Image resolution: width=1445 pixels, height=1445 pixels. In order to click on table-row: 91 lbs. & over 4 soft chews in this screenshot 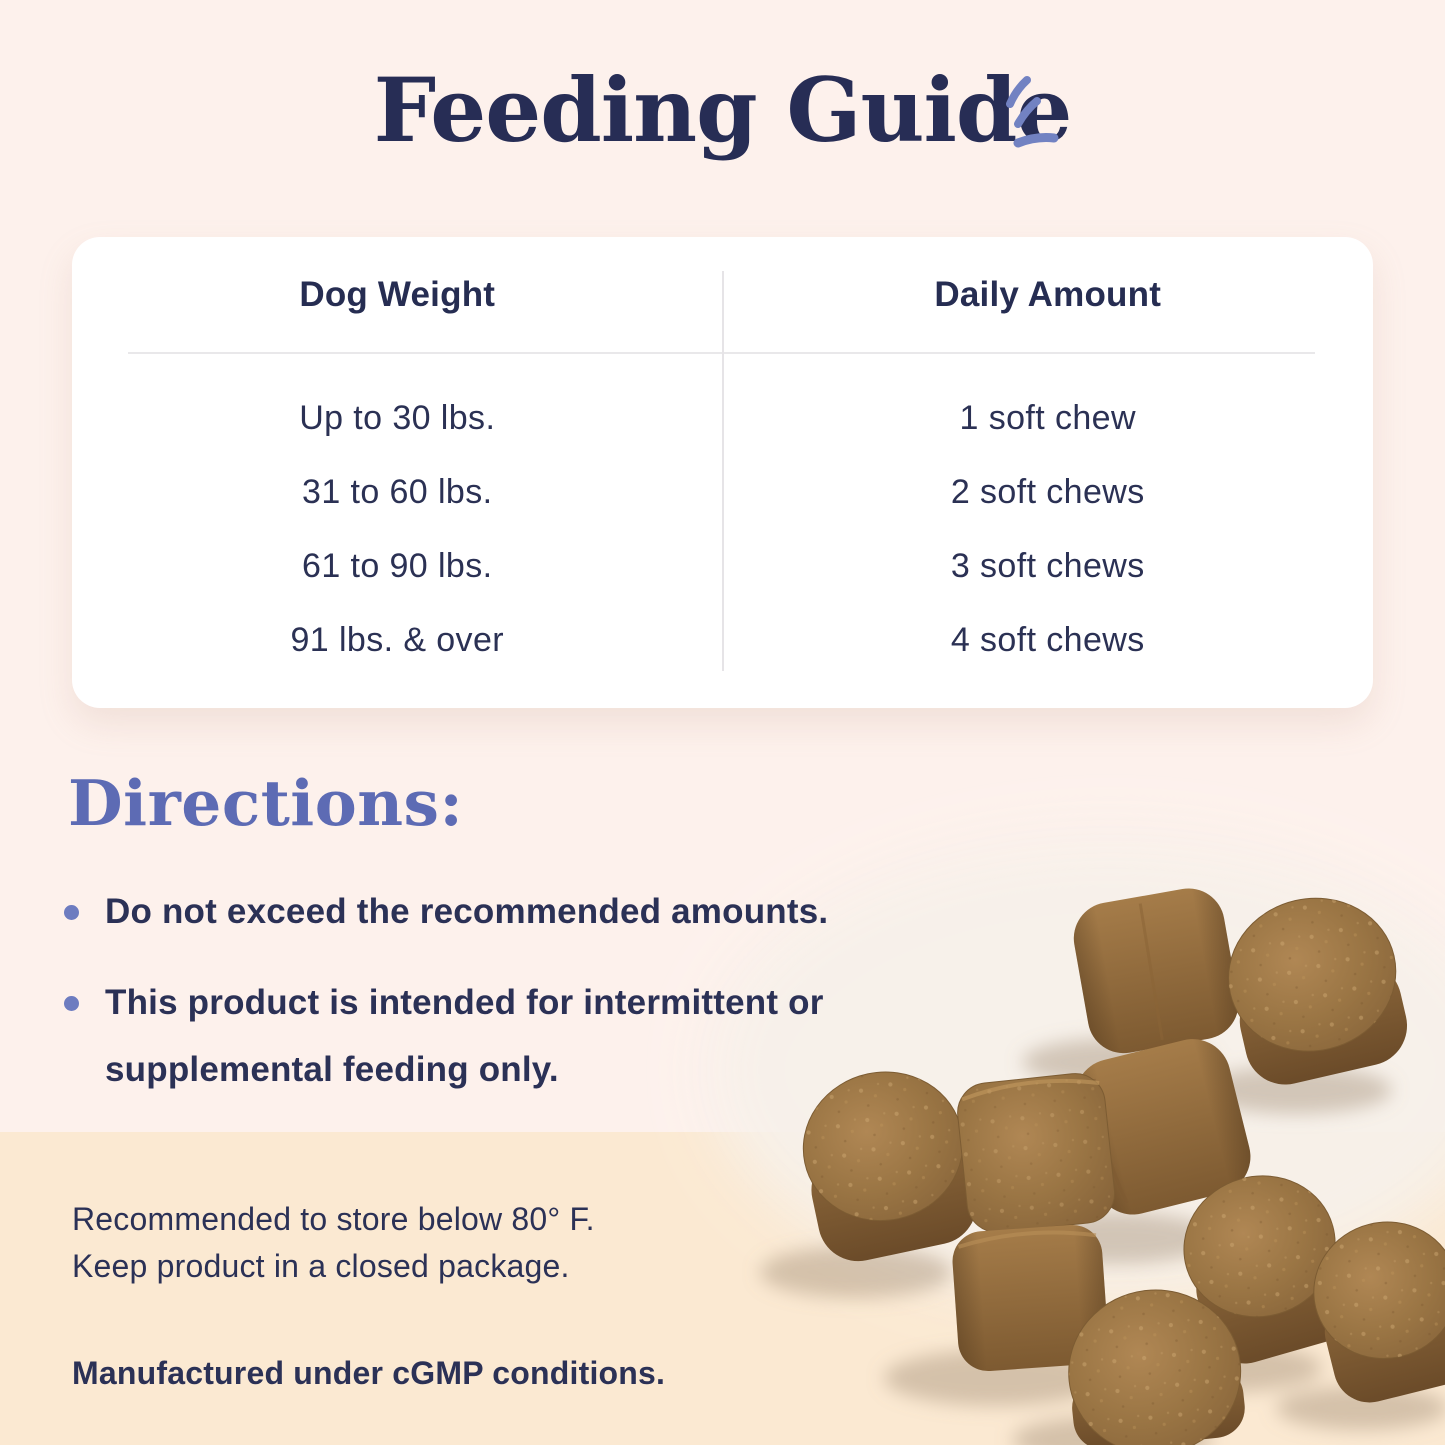, I will do `click(722, 640)`.